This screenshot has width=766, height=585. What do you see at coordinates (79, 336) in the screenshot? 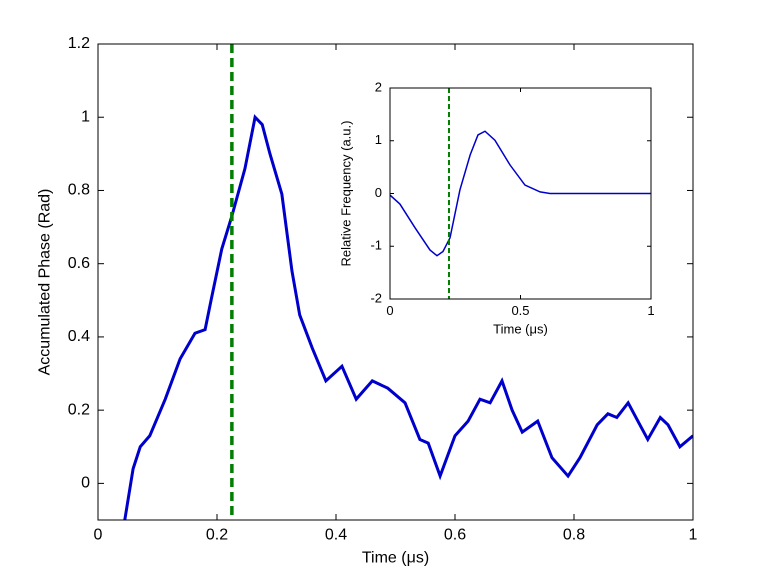
I see `y-tick-label: 0.4` at bounding box center [79, 336].